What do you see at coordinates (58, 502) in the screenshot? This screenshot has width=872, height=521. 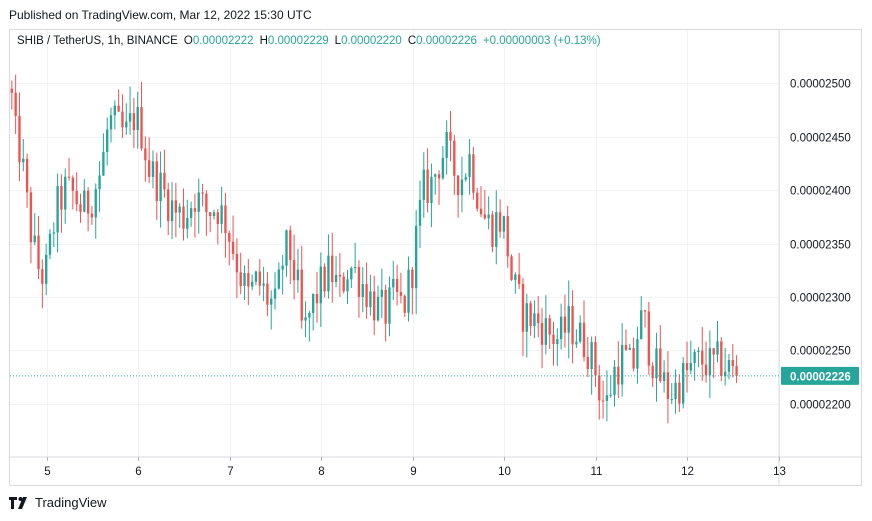 I see `footer-brand: TradingView` at bounding box center [58, 502].